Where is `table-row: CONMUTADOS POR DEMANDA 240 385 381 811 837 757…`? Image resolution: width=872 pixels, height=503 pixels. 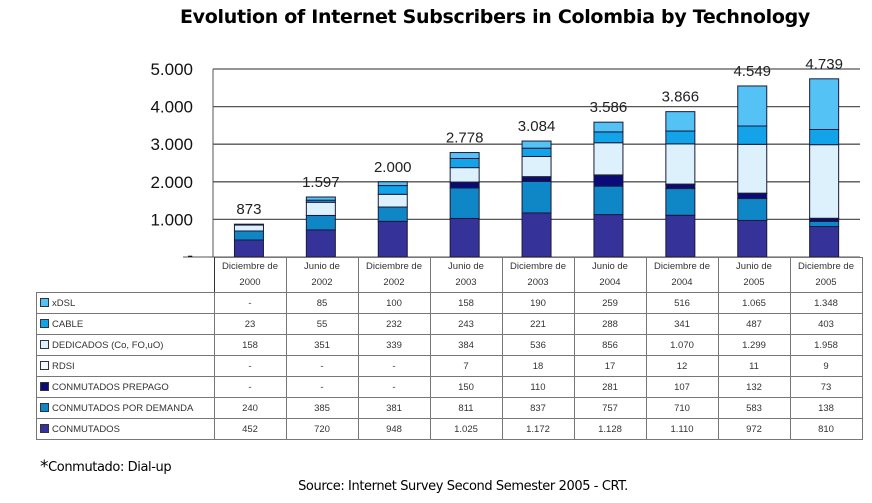 table-row: CONMUTADOS POR DEMANDA 240 385 381 811 837 757… is located at coordinates (449, 408).